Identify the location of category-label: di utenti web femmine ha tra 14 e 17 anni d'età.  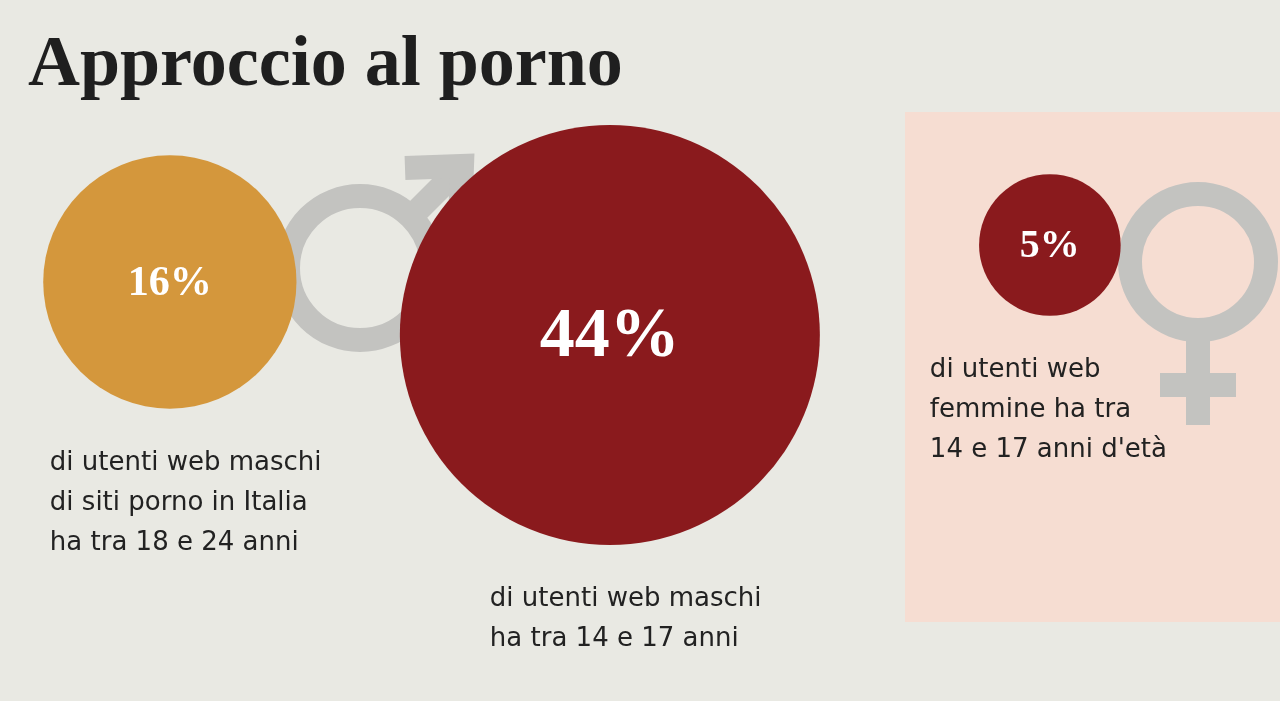
(1048, 407).